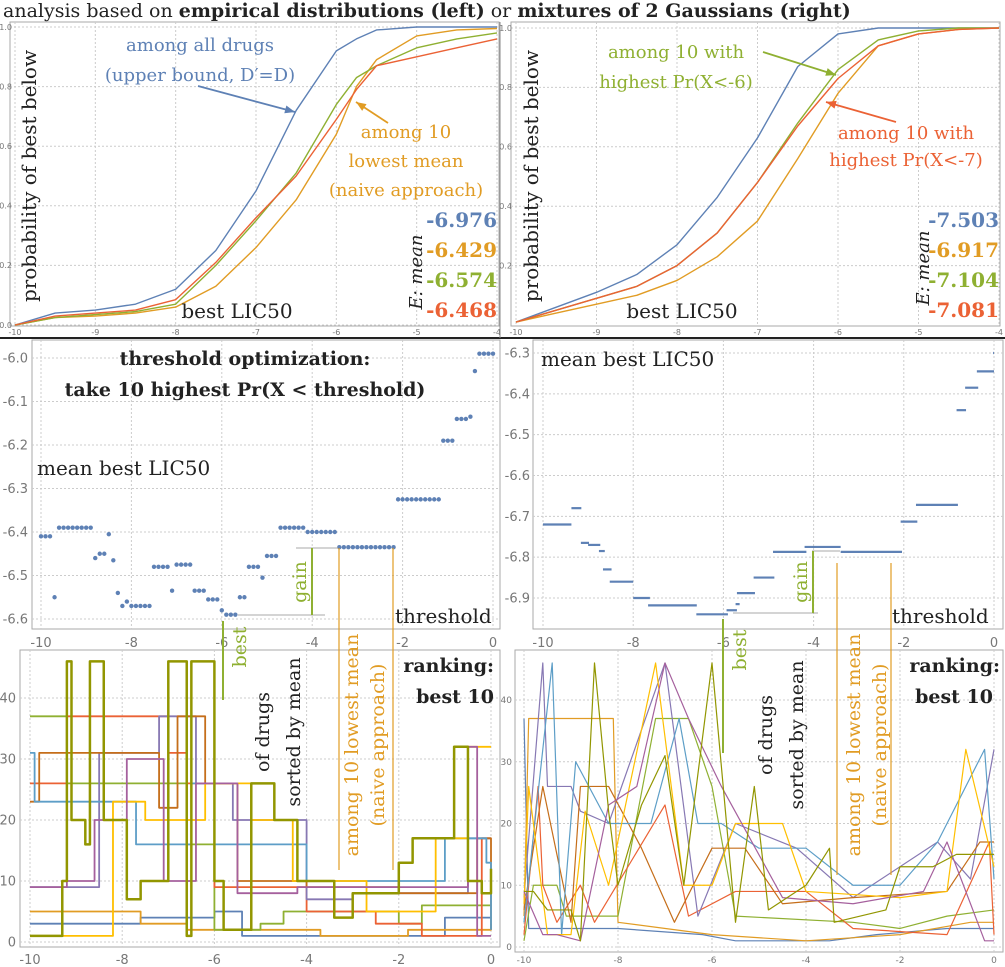 The height and width of the screenshot is (967, 1005). Describe the element at coordinates (6, 146) in the screenshot. I see `tl-ytick-label: 0.6` at that location.